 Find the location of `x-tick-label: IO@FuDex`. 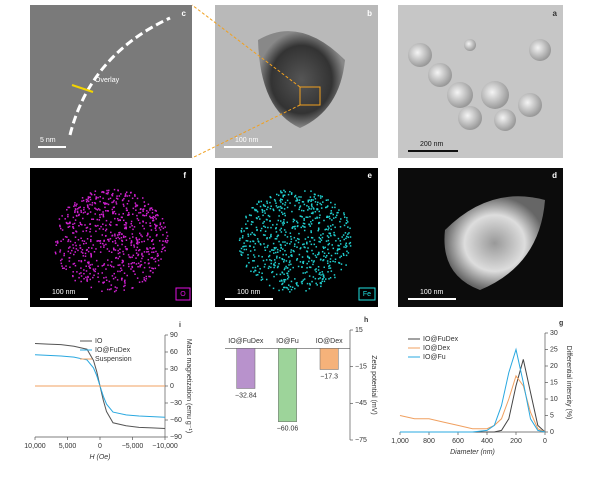

x-tick-label: IO@FuDex is located at coordinates (246, 341).